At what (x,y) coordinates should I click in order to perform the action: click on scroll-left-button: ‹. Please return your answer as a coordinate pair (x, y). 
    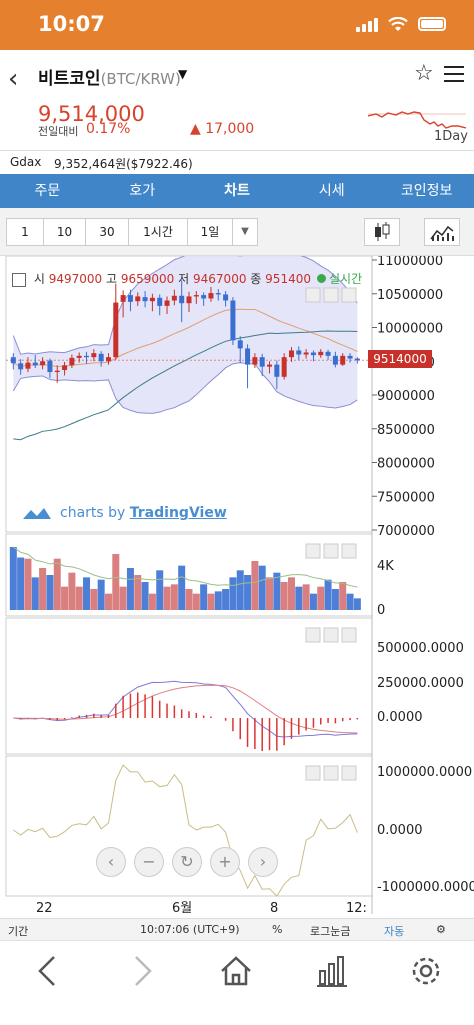
    Looking at the image, I should click on (111, 862).